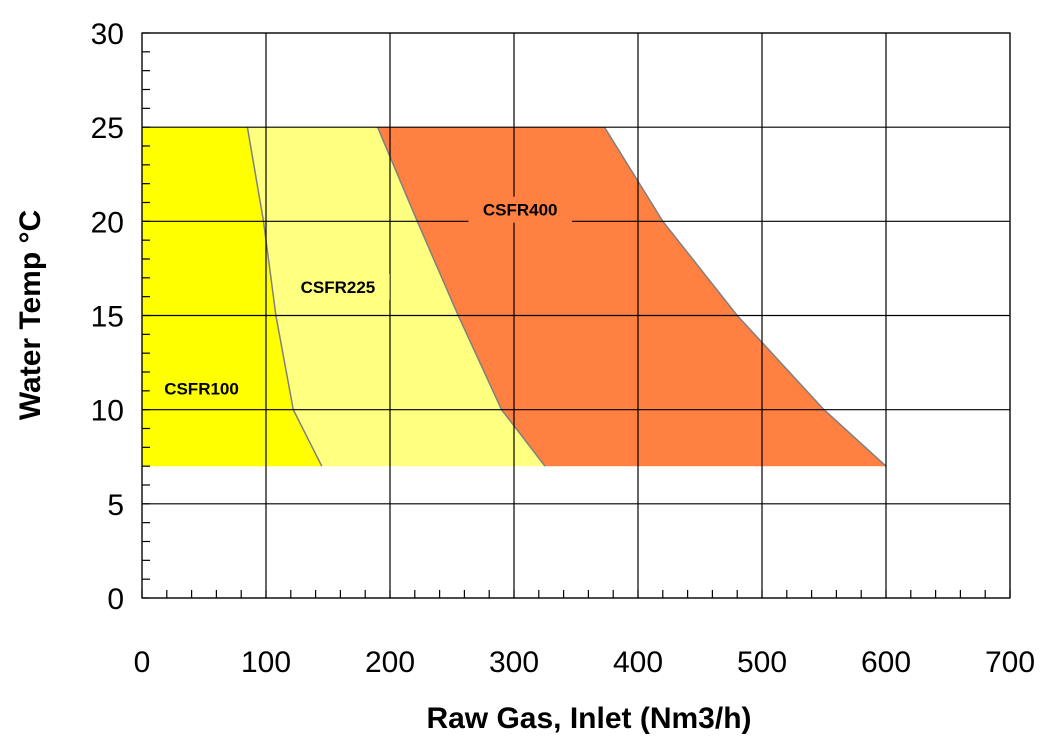 This screenshot has width=1046, height=742. Describe the element at coordinates (30, 315) in the screenshot. I see `y-axis-title: Water Temp °C` at that location.